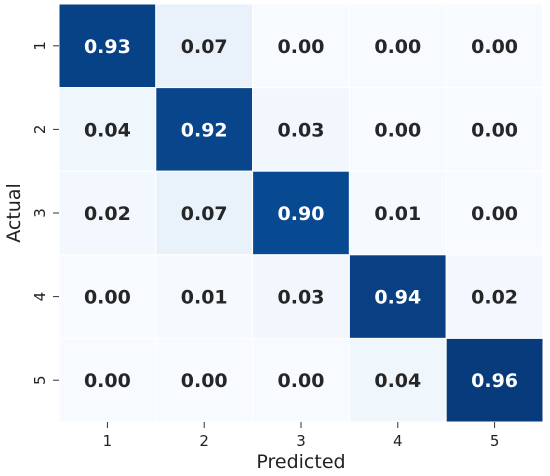  I want to click on y-tick-label: 1, so click(40, 46).